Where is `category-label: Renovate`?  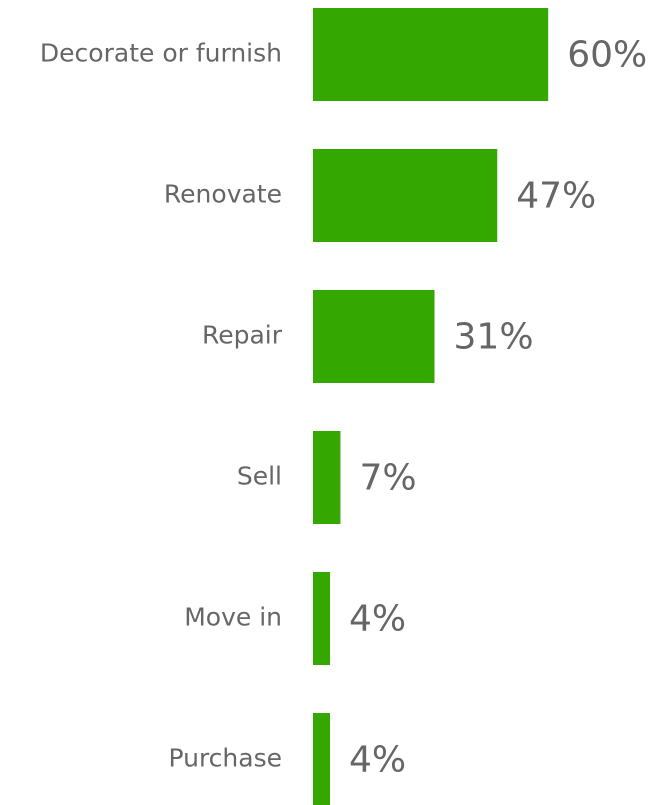 category-label: Renovate is located at coordinates (223, 194).